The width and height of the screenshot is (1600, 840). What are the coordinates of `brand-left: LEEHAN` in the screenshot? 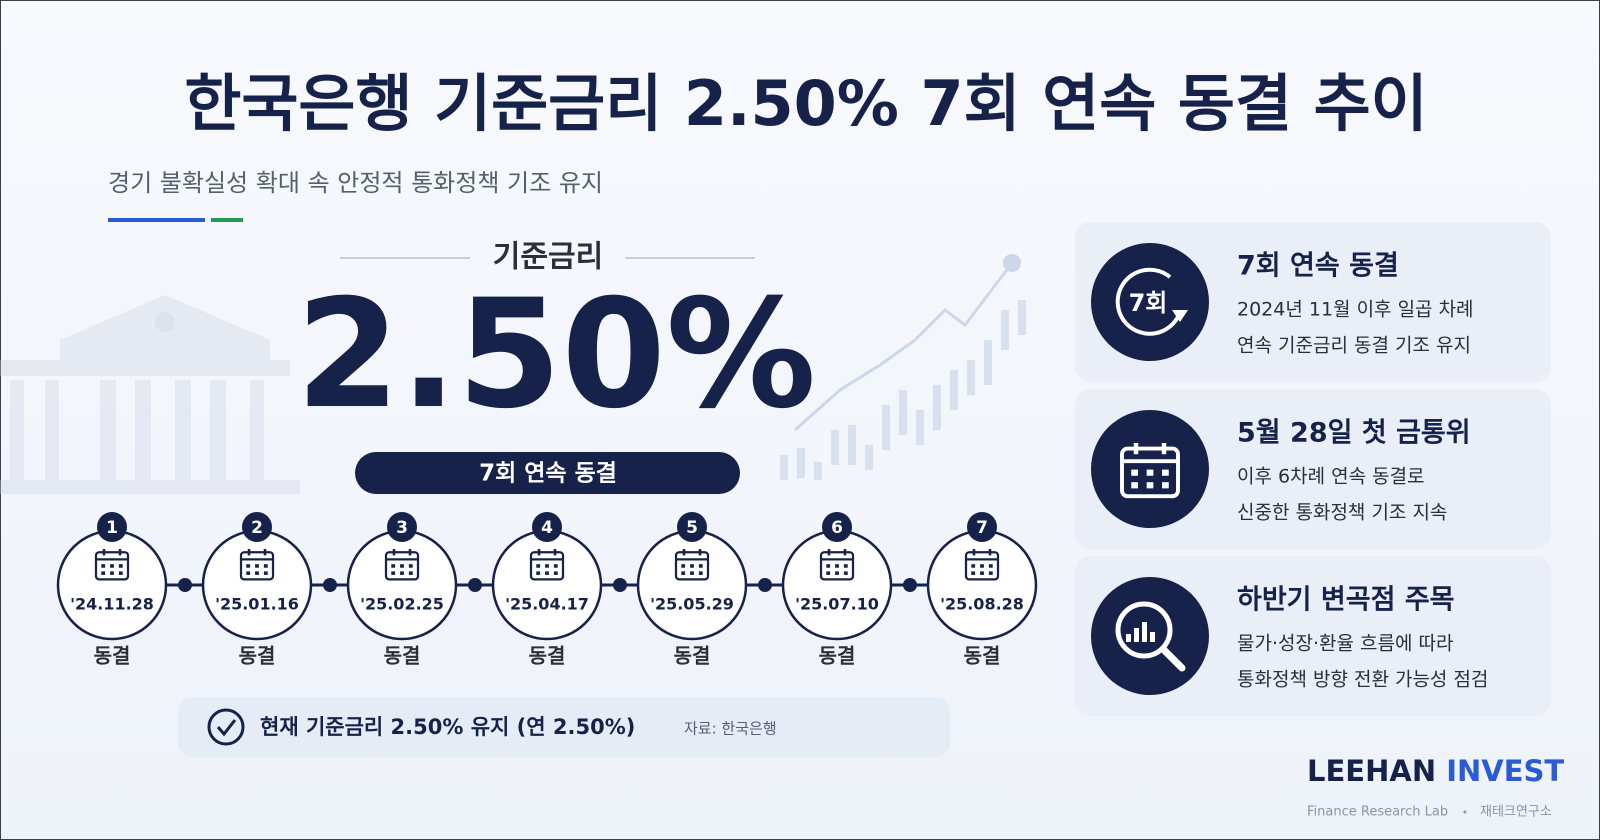 It's located at (1371, 771).